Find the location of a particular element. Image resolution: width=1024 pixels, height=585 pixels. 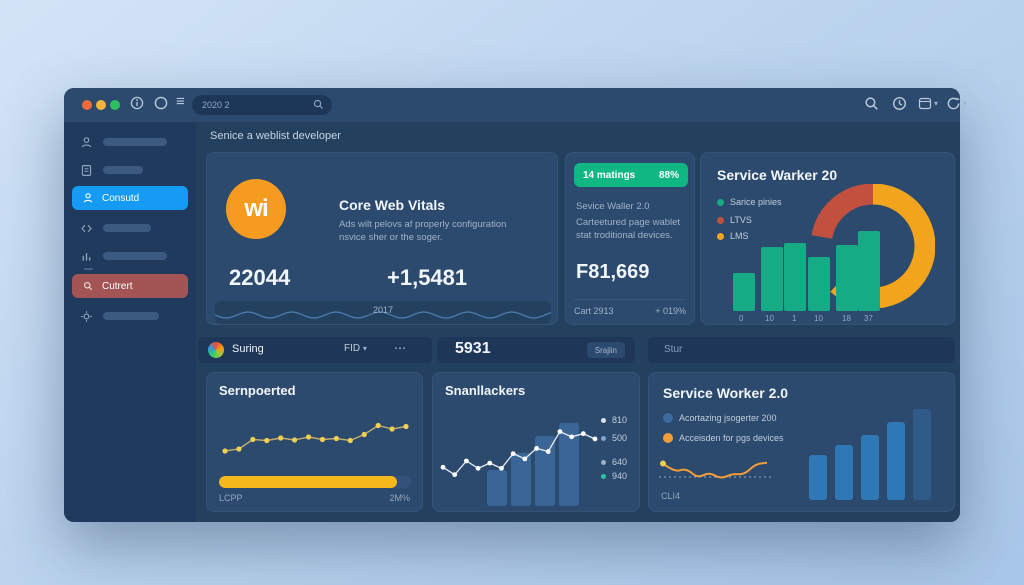

sidebar-item-code is located at coordinates (115, 228).